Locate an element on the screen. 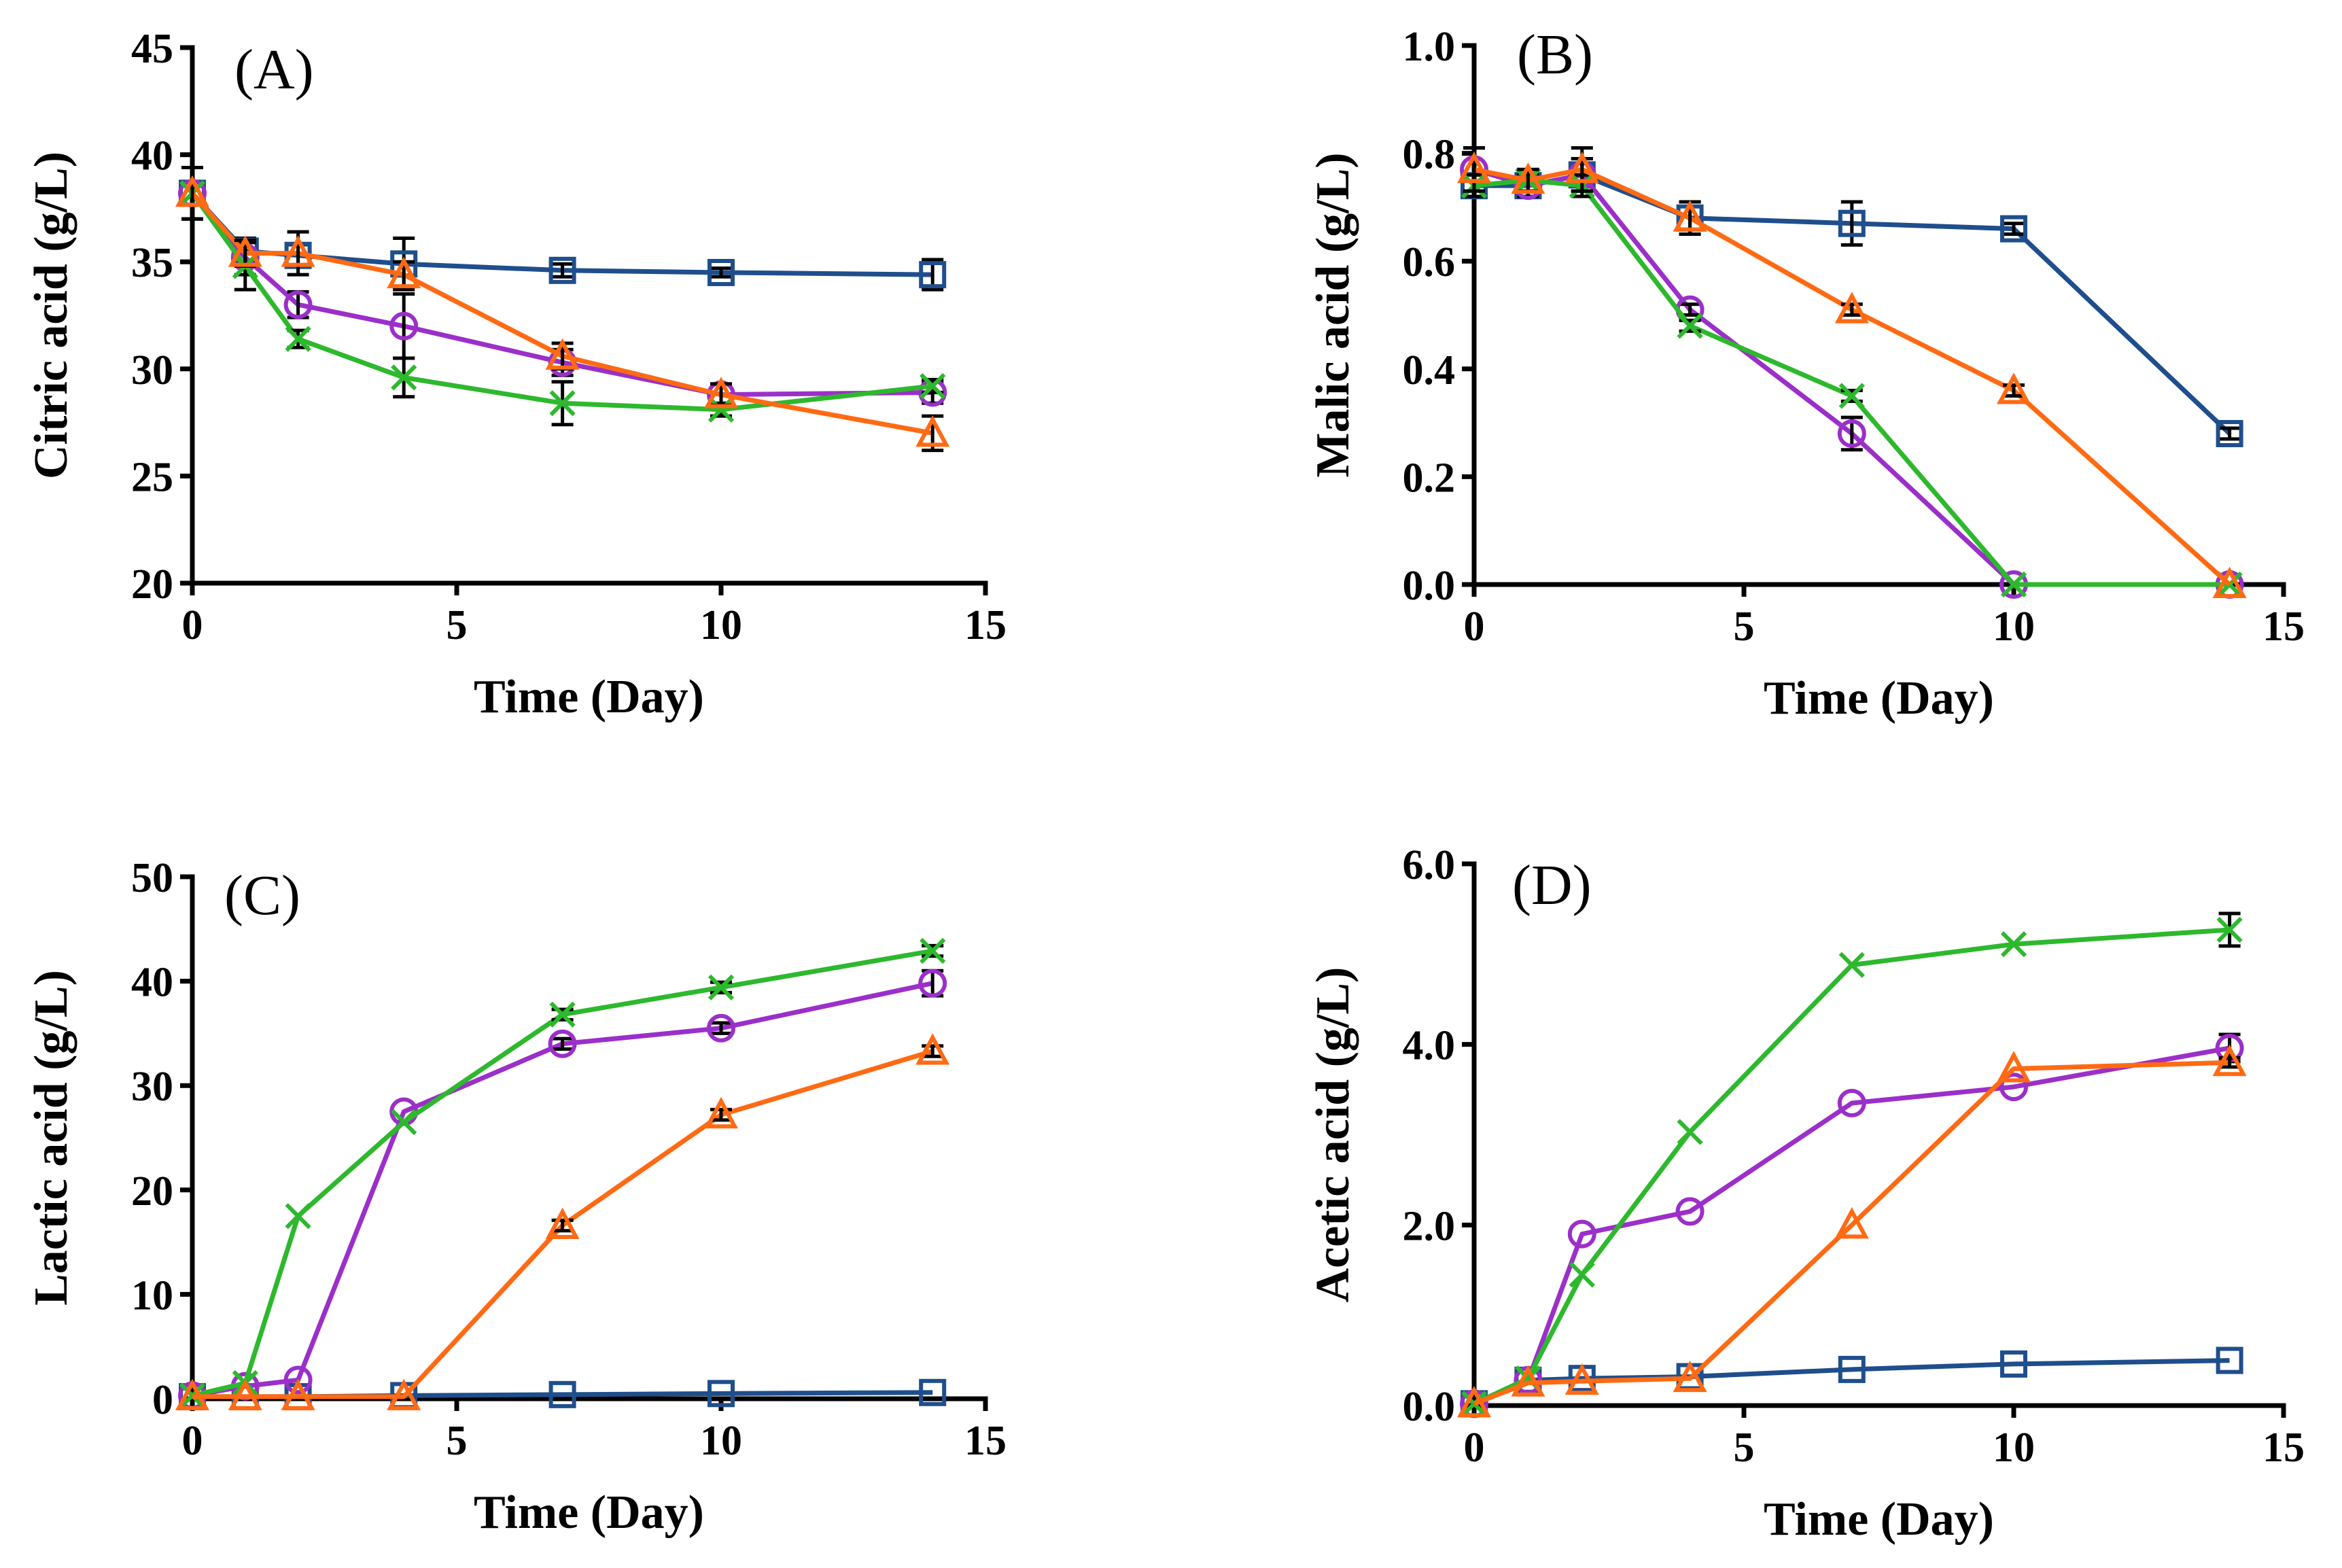 Image resolution: width=2342 pixels, height=1568 pixels. panel-c-x-tick-label: 0 is located at coordinates (192, 1441).